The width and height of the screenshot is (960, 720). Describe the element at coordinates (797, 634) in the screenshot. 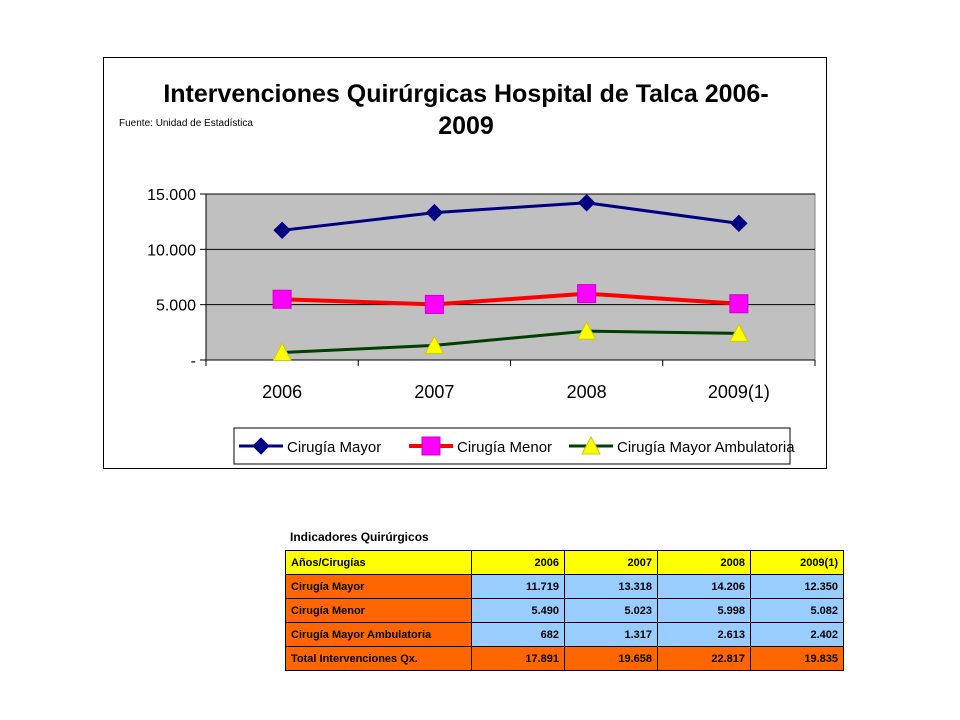

I see `table-cell: 2.402` at that location.